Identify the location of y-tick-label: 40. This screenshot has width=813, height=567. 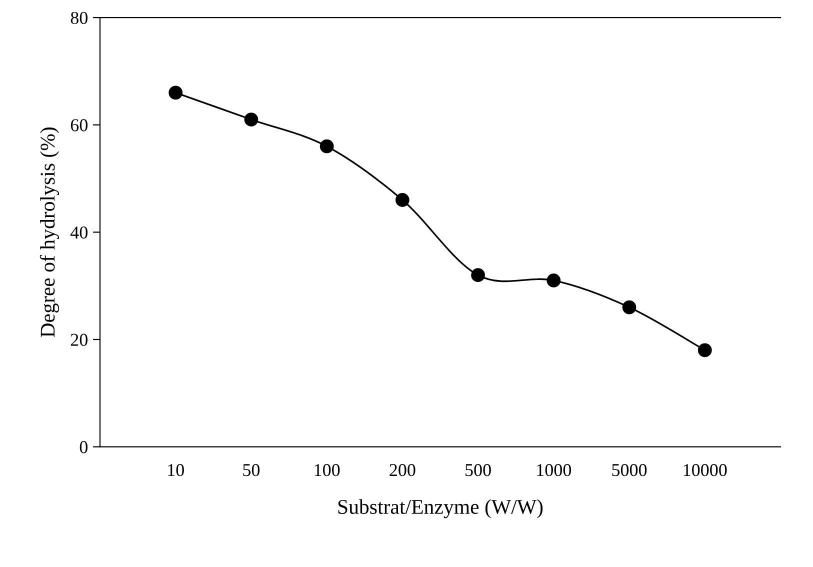
(79, 232).